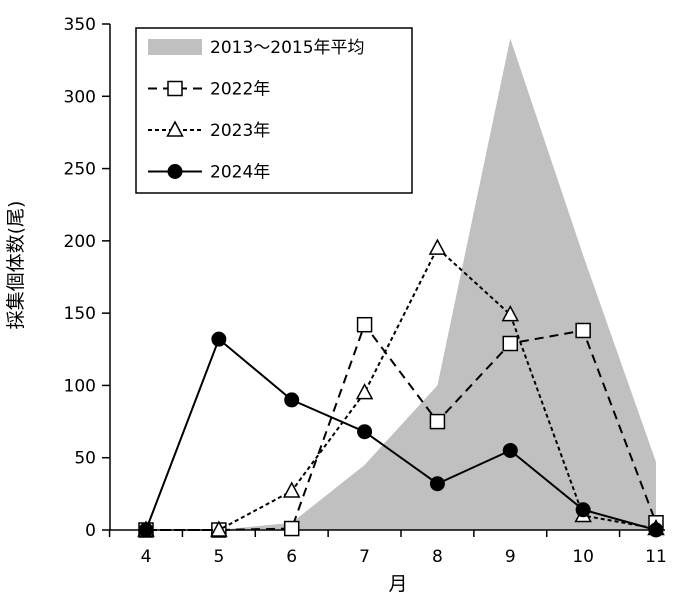 Image resolution: width=691 pixels, height=599 pixels. What do you see at coordinates (240, 131) in the screenshot?
I see `legend-label: 2023年` at bounding box center [240, 131].